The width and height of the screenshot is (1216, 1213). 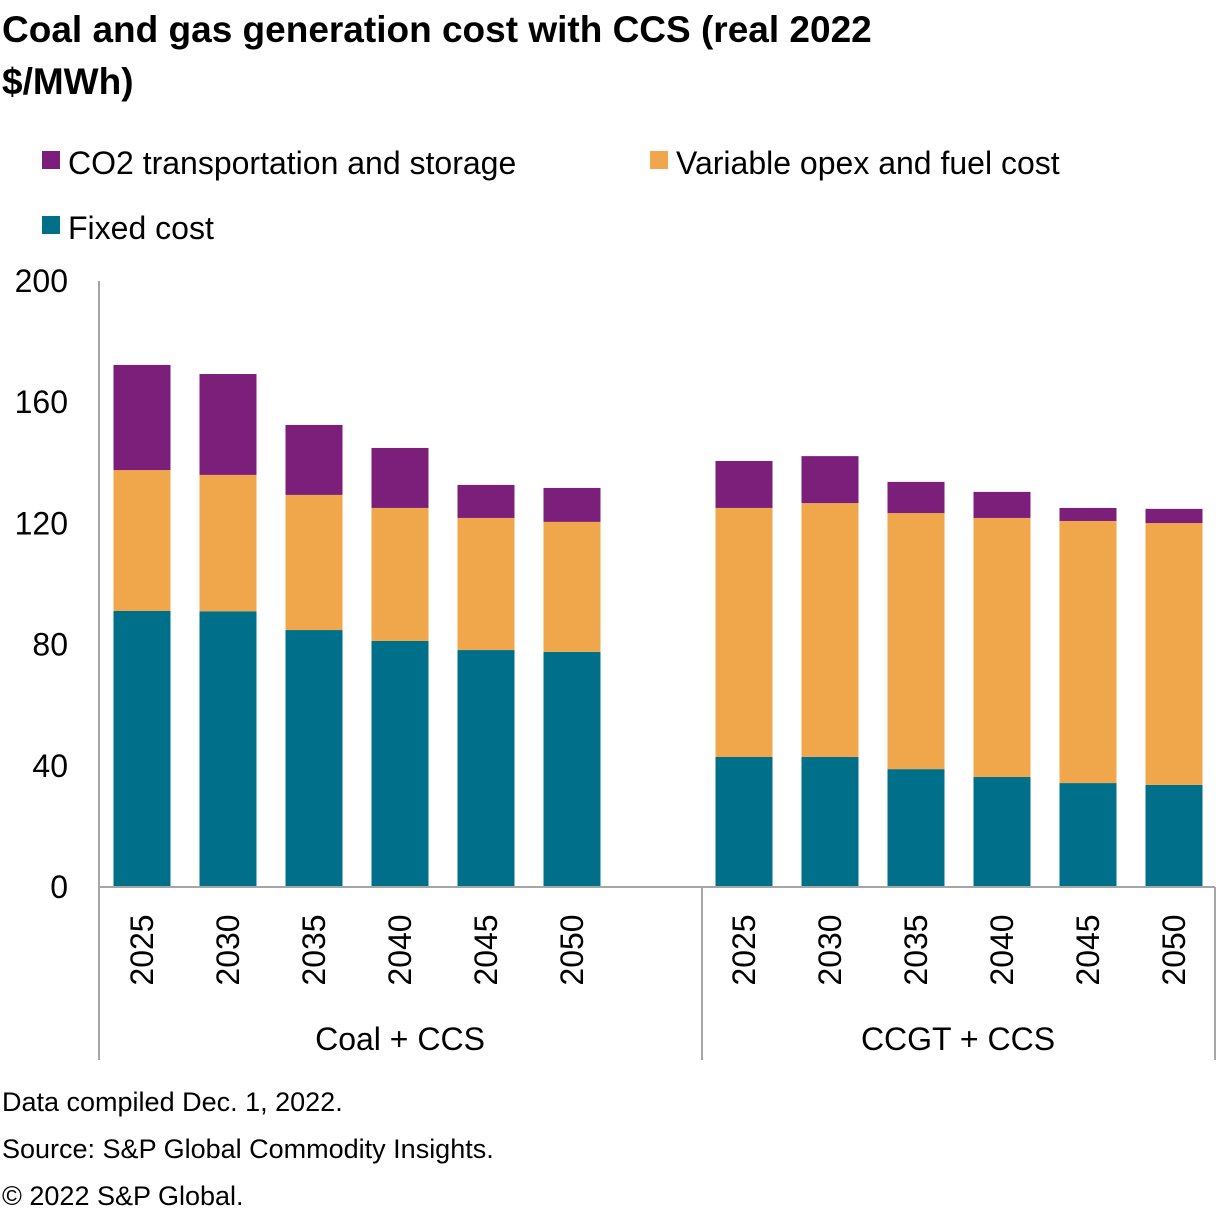 What do you see at coordinates (292, 163) in the screenshot?
I see `legend-label: CO2 transportation and storage` at bounding box center [292, 163].